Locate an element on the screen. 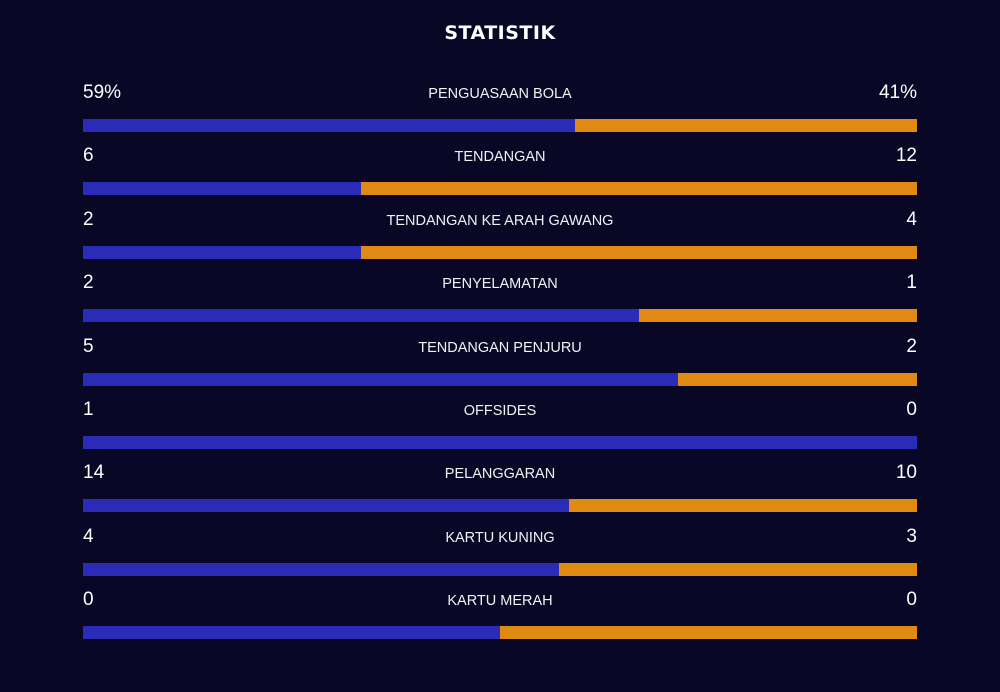 This screenshot has height=692, width=1000. home-value: 5 is located at coordinates (88, 346).